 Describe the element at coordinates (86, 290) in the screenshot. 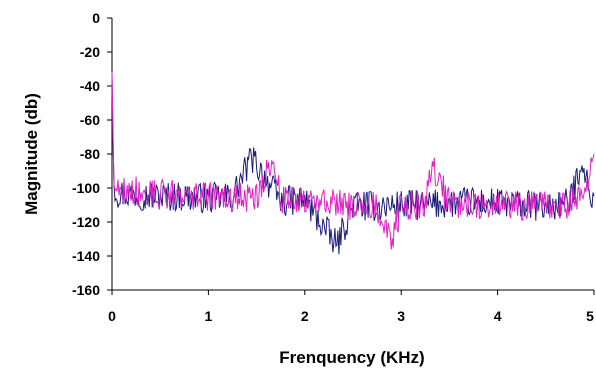

I see `y-tick-label: -160` at that location.